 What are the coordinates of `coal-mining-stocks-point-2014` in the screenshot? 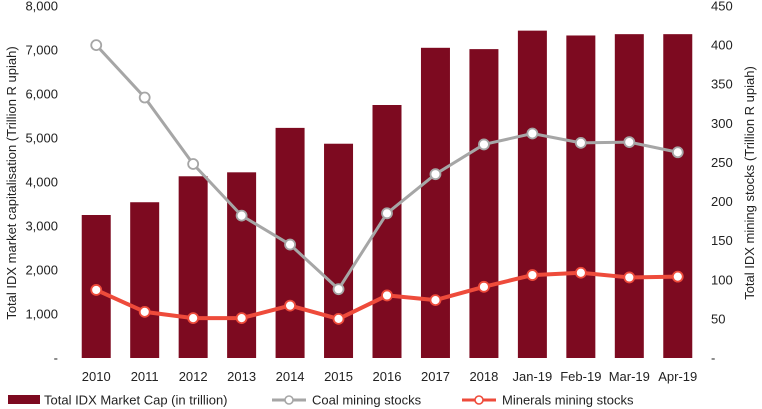 It's located at (290, 244).